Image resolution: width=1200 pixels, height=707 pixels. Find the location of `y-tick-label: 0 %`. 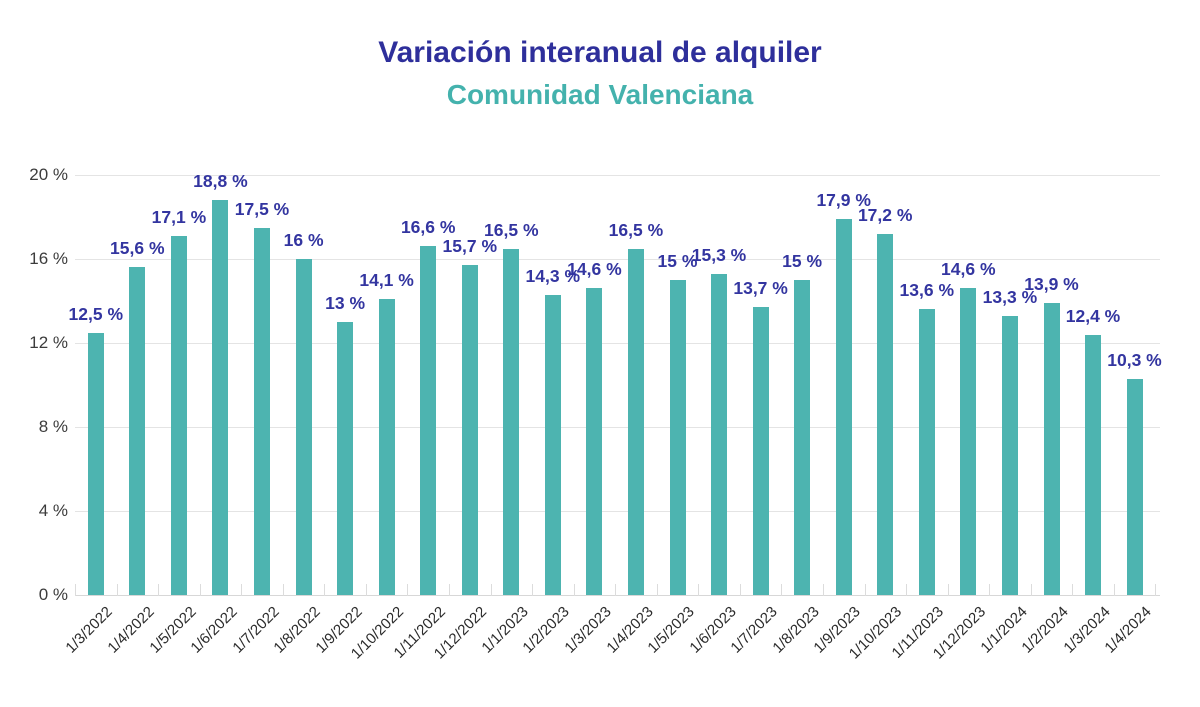

y-tick-label: 0 % is located at coordinates (53, 594).